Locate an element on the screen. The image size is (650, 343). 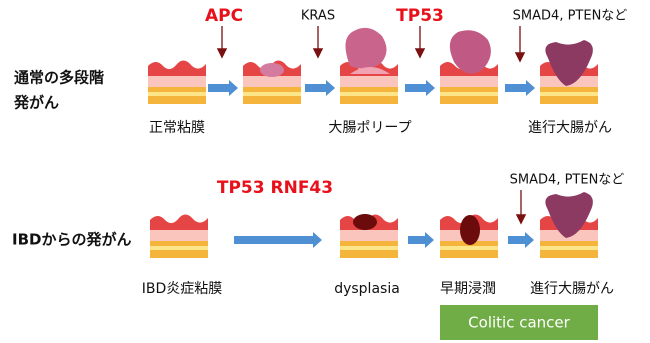
badge-box is located at coordinates (519, 322).